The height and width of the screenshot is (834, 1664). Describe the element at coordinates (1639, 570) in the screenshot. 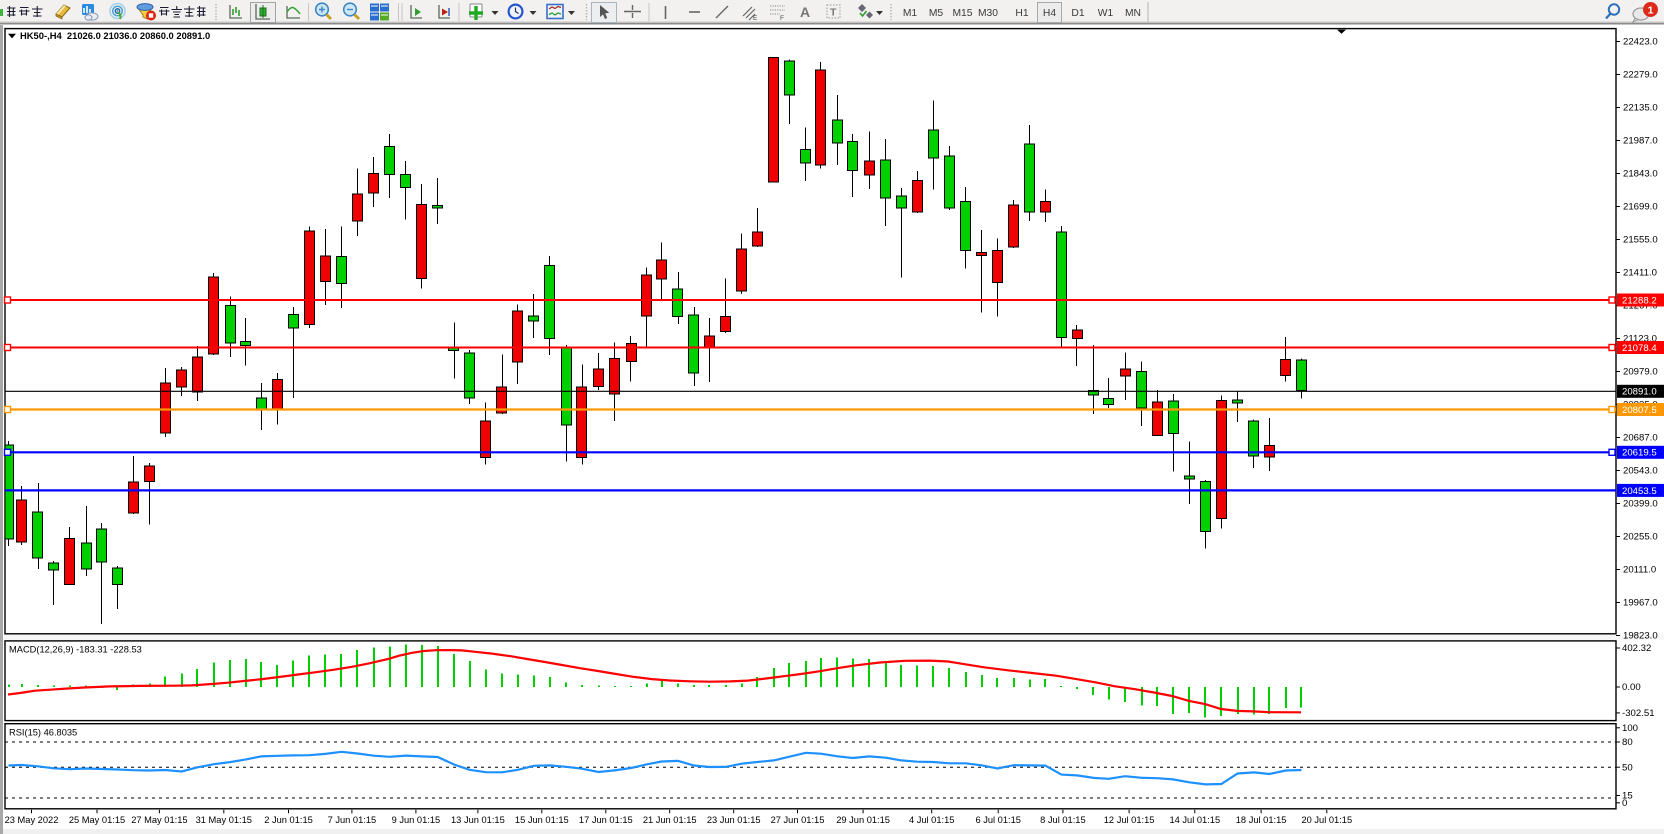

I see `svg-text: 20111.0` at that location.